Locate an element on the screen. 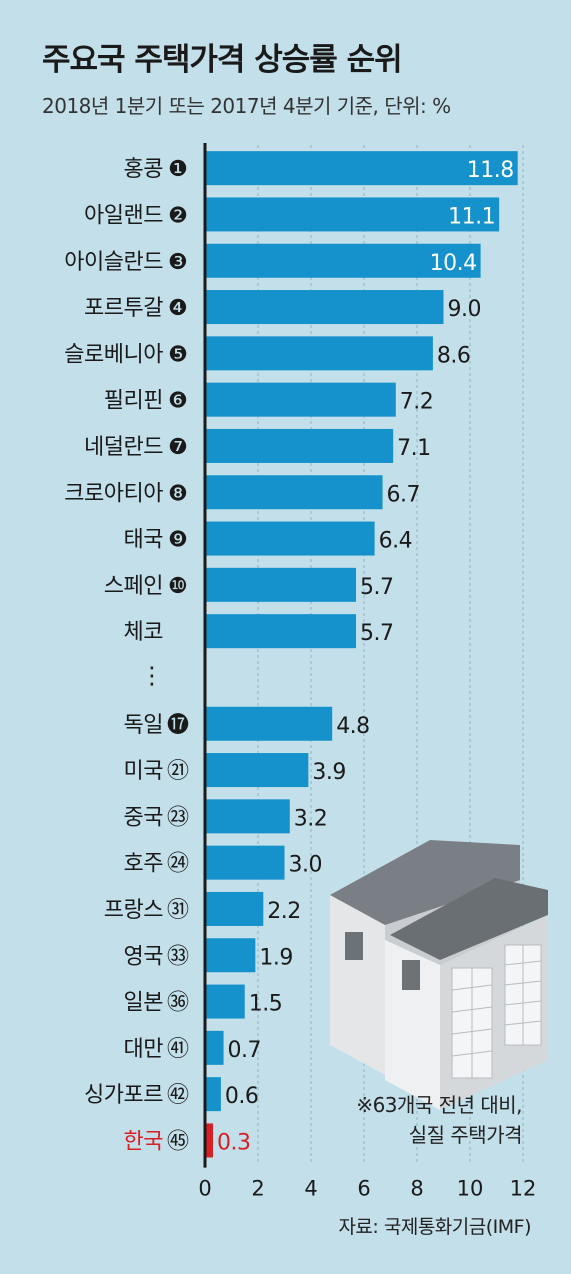  category-label: 포르투갈 is located at coordinates (123, 308).